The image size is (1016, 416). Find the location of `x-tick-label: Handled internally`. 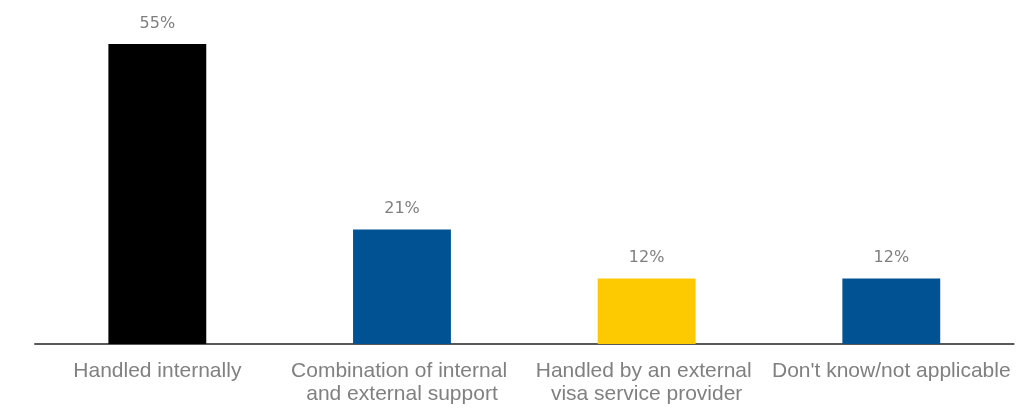

x-tick-label: Handled internally is located at coordinates (157, 369).